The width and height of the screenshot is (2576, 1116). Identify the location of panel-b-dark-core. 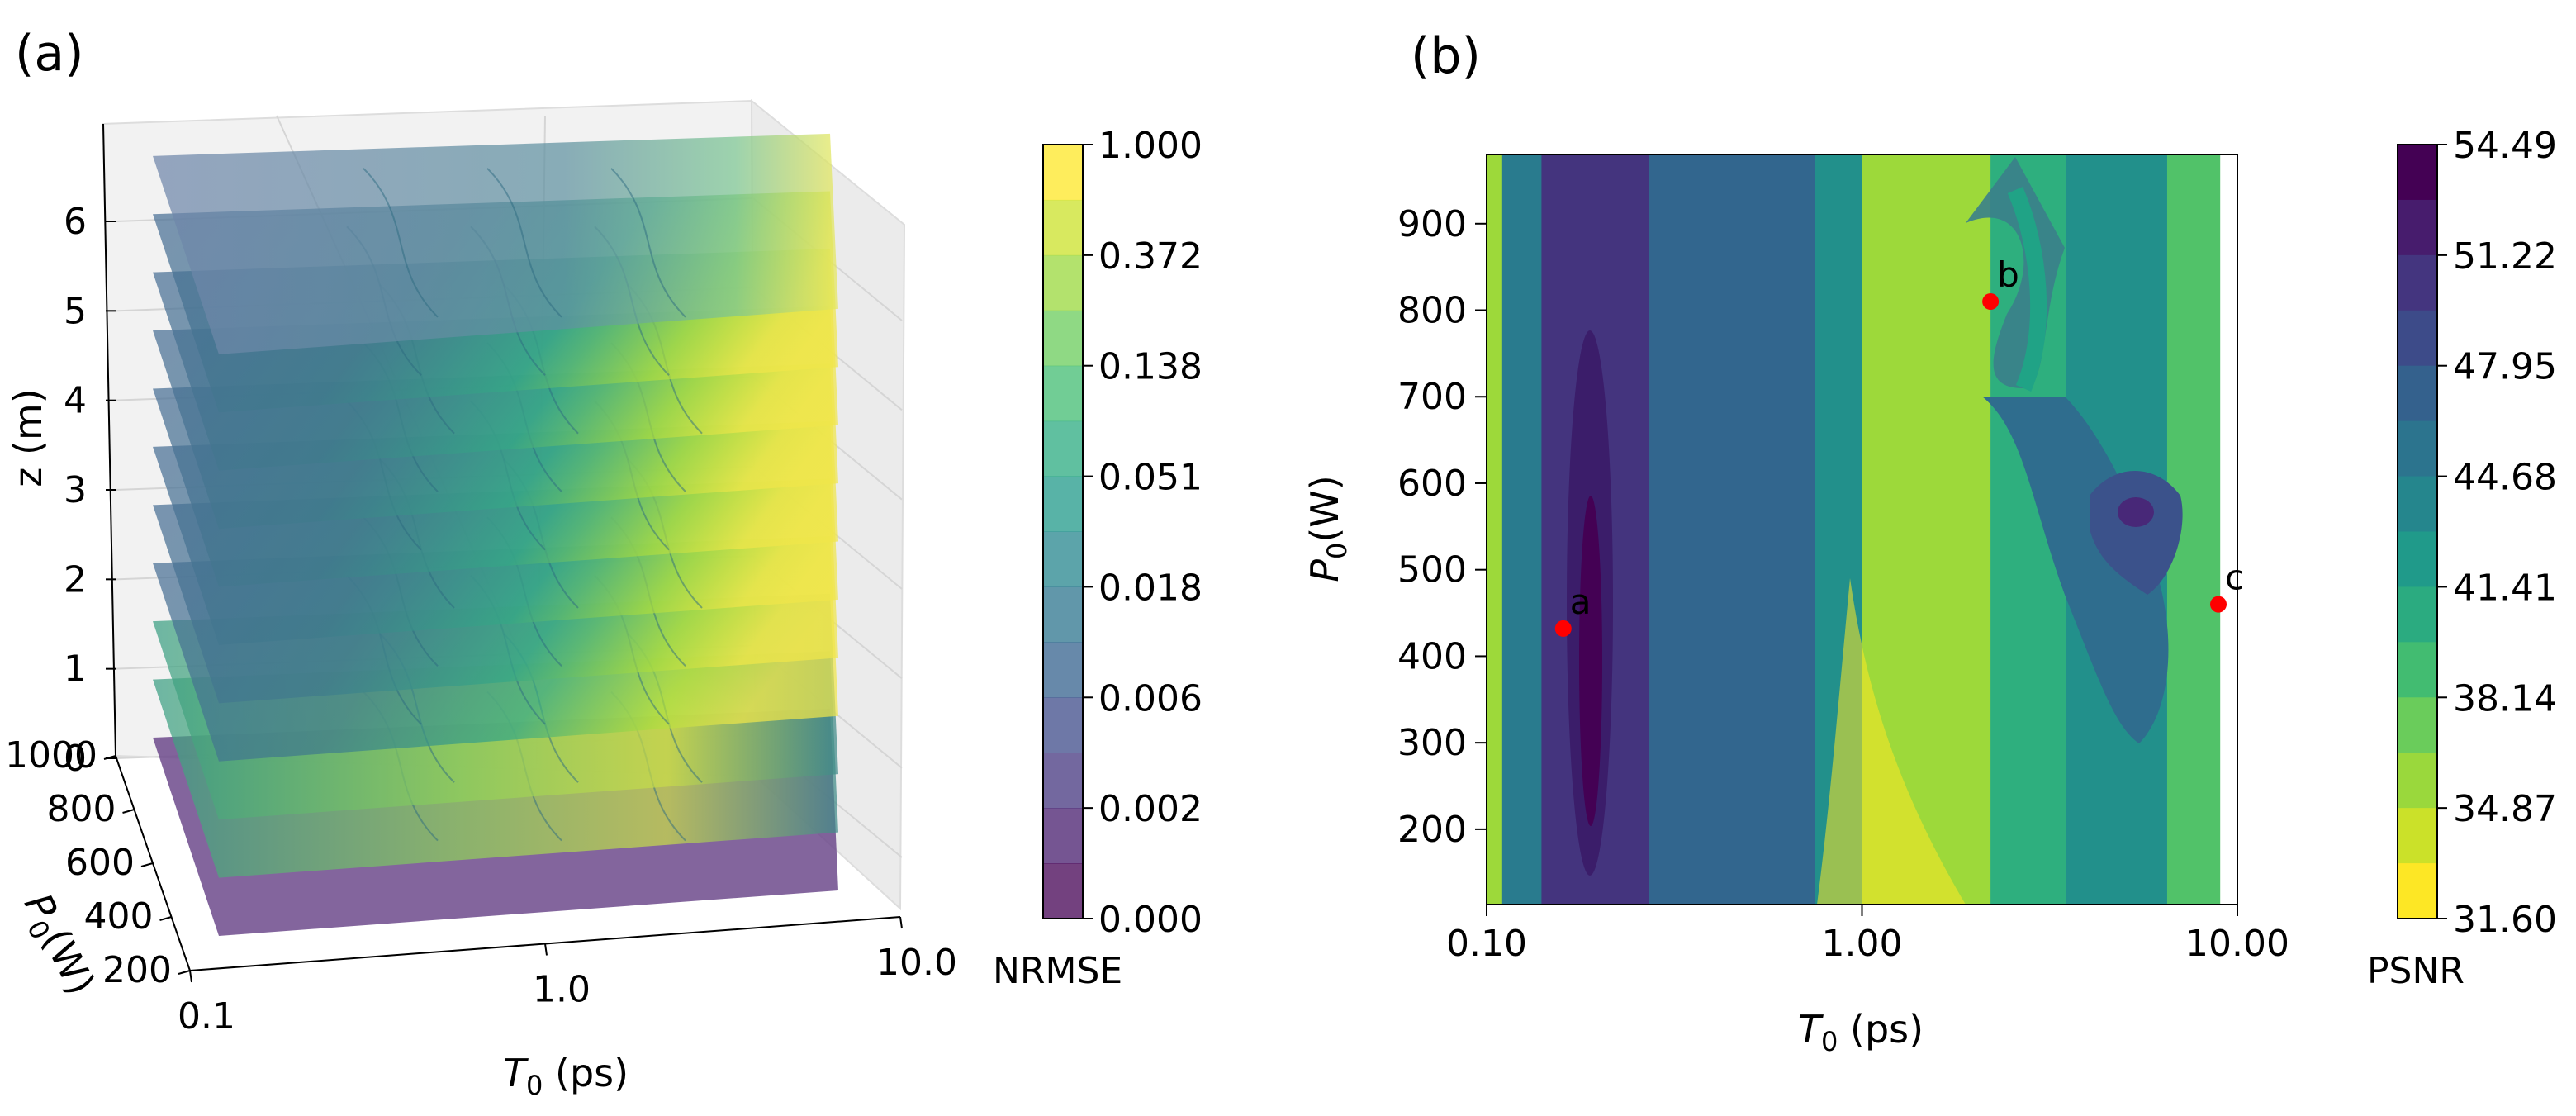
(2136, 512).